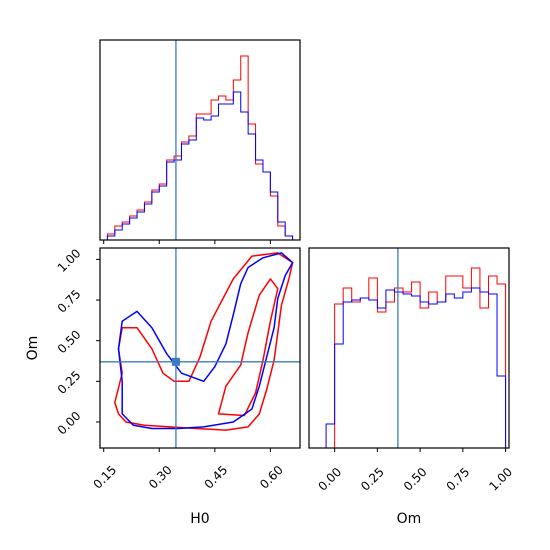 This screenshot has height=550, width=550. I want to click on joint-xtick-label-1: 0.30, so click(160, 477).